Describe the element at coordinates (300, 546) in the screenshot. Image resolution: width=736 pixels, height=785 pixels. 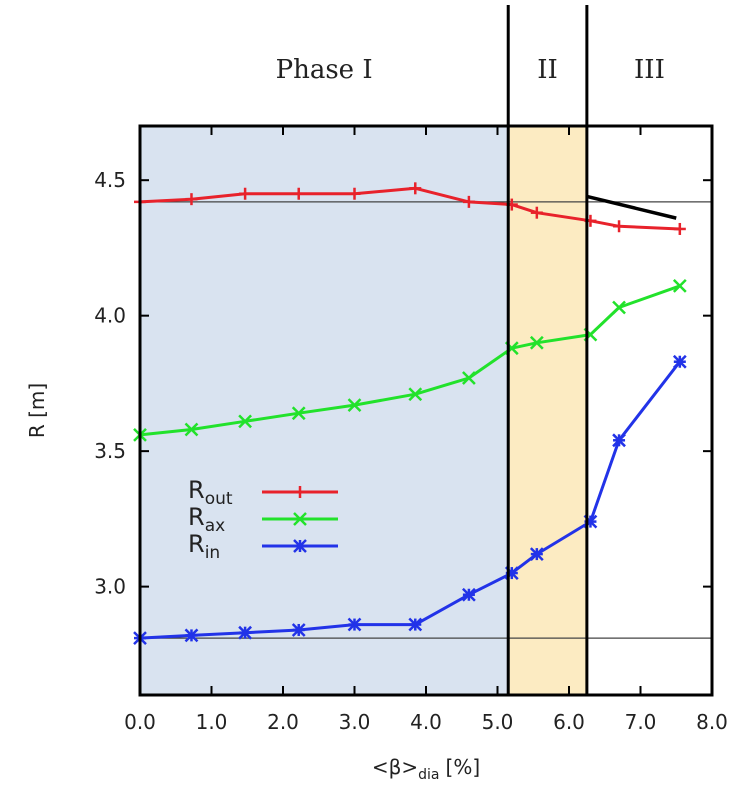
I see `legend-marker-r-in` at that location.